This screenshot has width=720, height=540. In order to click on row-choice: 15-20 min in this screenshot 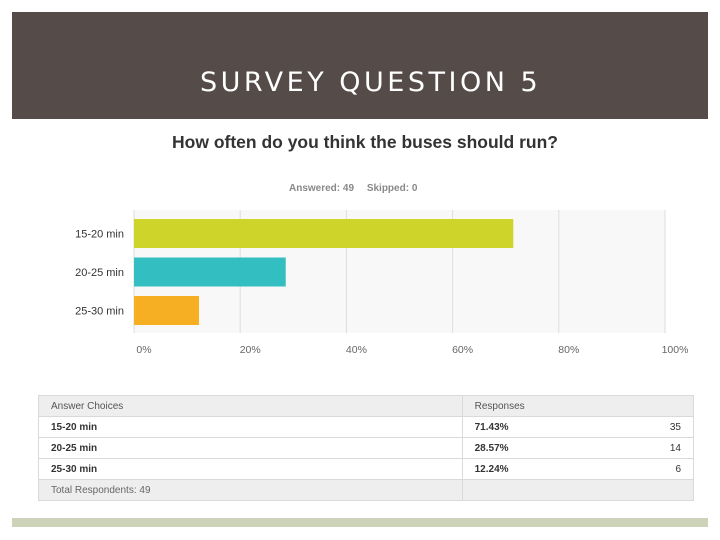, I will do `click(250, 427)`.